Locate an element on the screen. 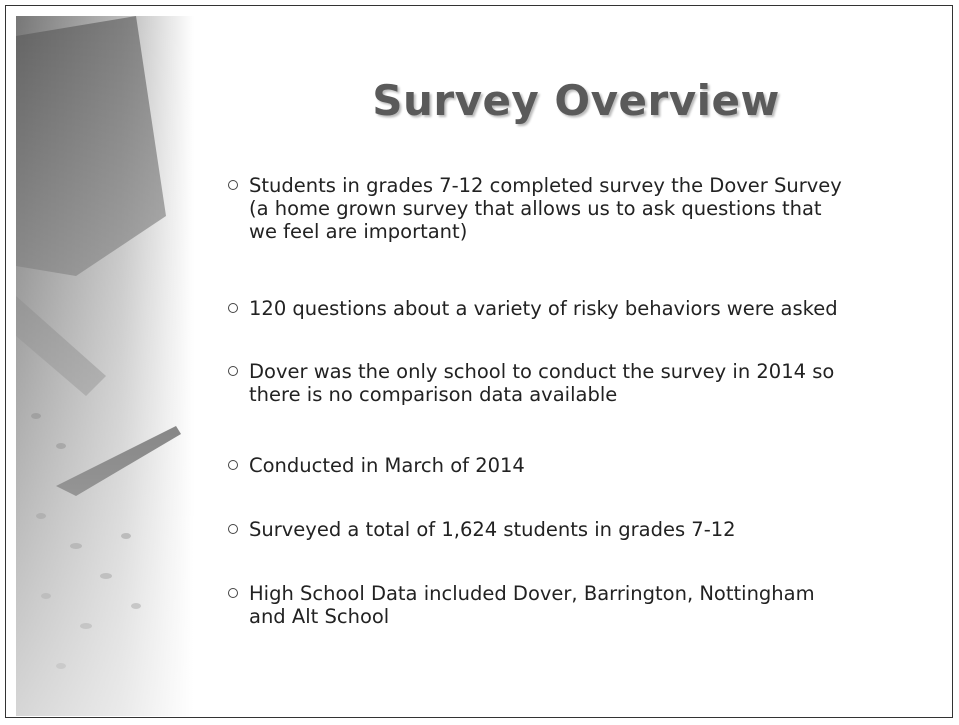 The width and height of the screenshot is (959, 725). bullet-text: Conducted in March of 2014 is located at coordinates (387, 465).